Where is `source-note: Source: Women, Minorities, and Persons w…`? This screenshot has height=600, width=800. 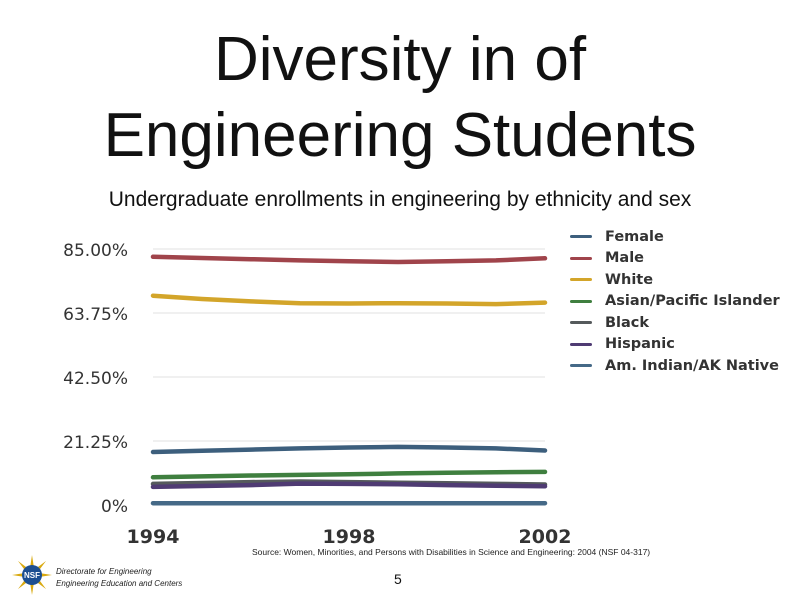 source-note: Source: Women, Minorities, and Persons w… is located at coordinates (451, 552).